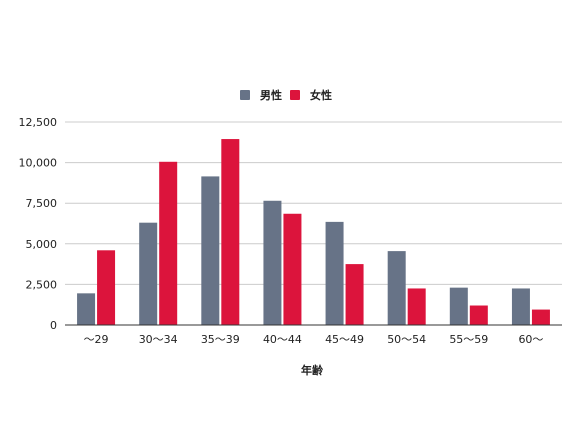 This screenshot has height=434, width=580. Describe the element at coordinates (312, 370) in the screenshot. I see `x-axis-title: 年齢` at that location.